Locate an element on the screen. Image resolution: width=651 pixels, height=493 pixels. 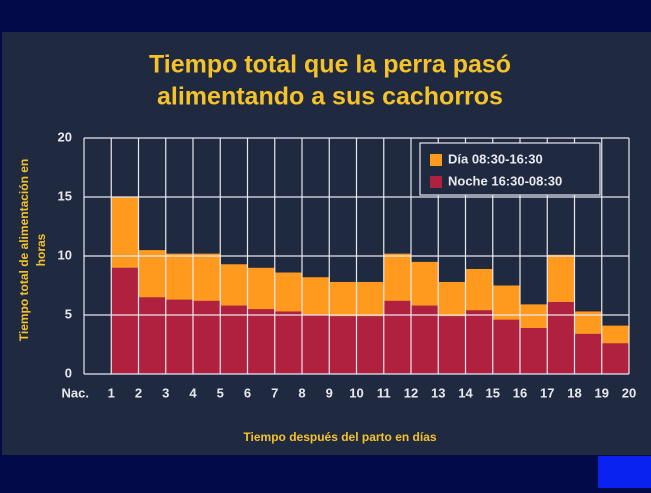
x-tick-label: 17 is located at coordinates (547, 392).